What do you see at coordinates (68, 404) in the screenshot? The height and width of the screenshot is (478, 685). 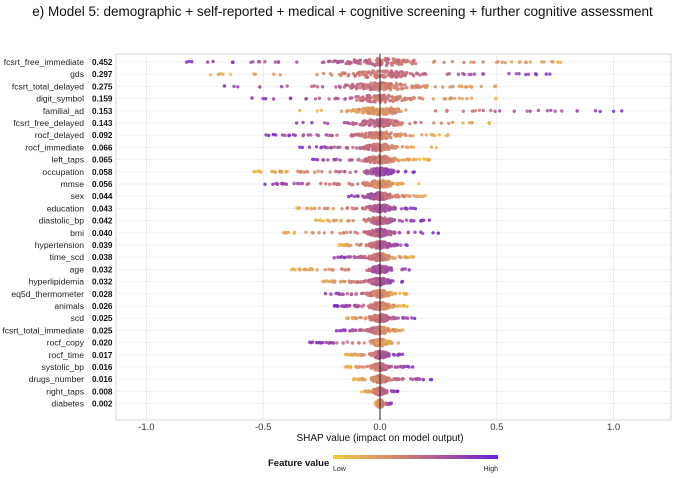 I see `feature-label: diabetes` at bounding box center [68, 404].